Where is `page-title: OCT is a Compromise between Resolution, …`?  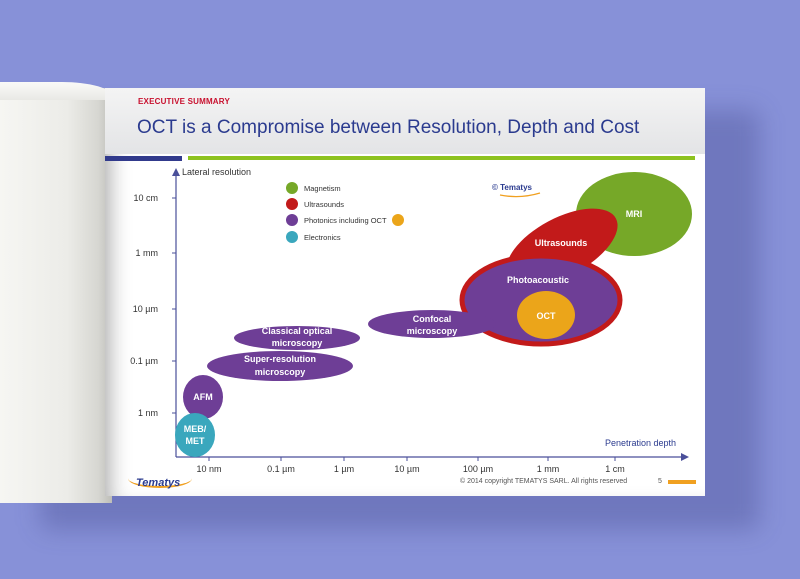
page-title: OCT is a Compromise between Resolution, … is located at coordinates (388, 127).